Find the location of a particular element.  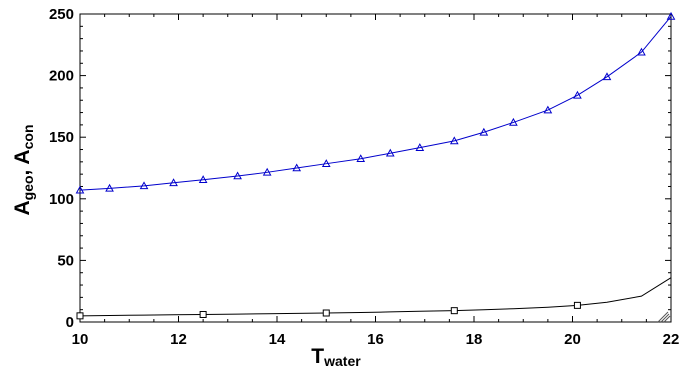

y-axis-title-part-2-main: A is located at coordinates (22, 156).